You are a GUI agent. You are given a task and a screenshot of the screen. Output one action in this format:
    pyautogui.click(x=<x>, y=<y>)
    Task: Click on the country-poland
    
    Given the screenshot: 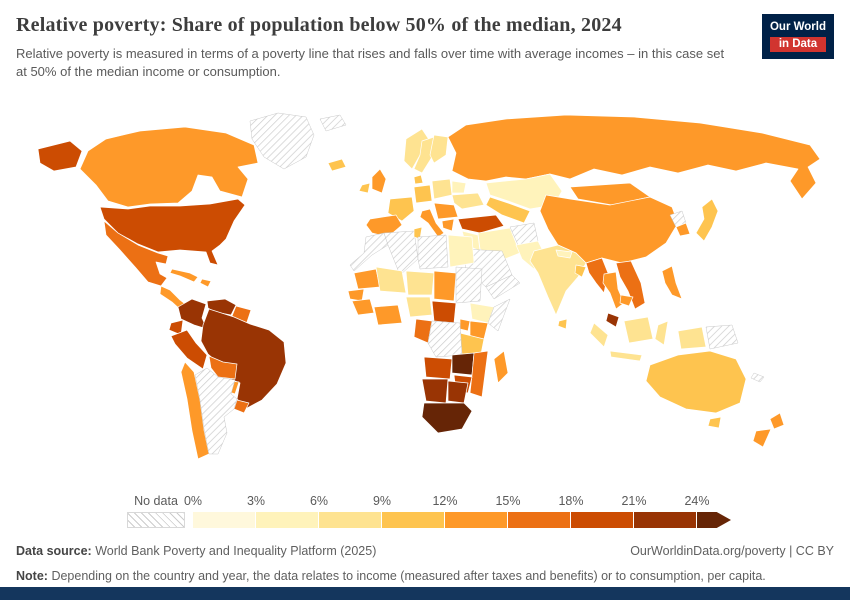 What is the action you would take?
    pyautogui.click(x=442, y=189)
    